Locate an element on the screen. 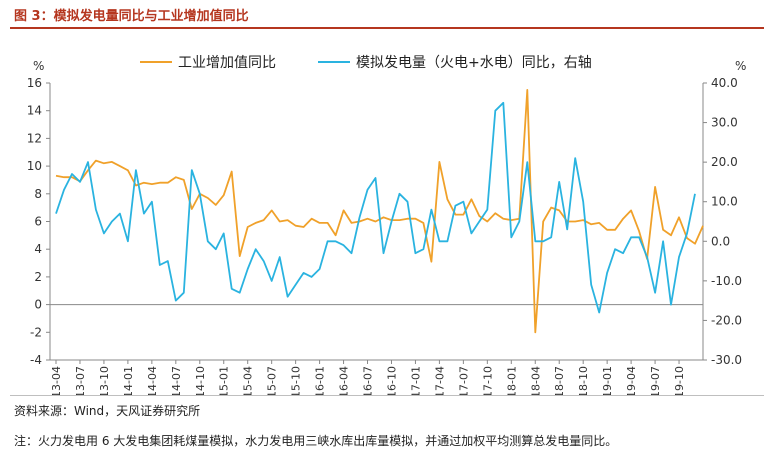 This screenshot has height=454, width=776. y-right-tick-label: 20.0 is located at coordinates (724, 162).